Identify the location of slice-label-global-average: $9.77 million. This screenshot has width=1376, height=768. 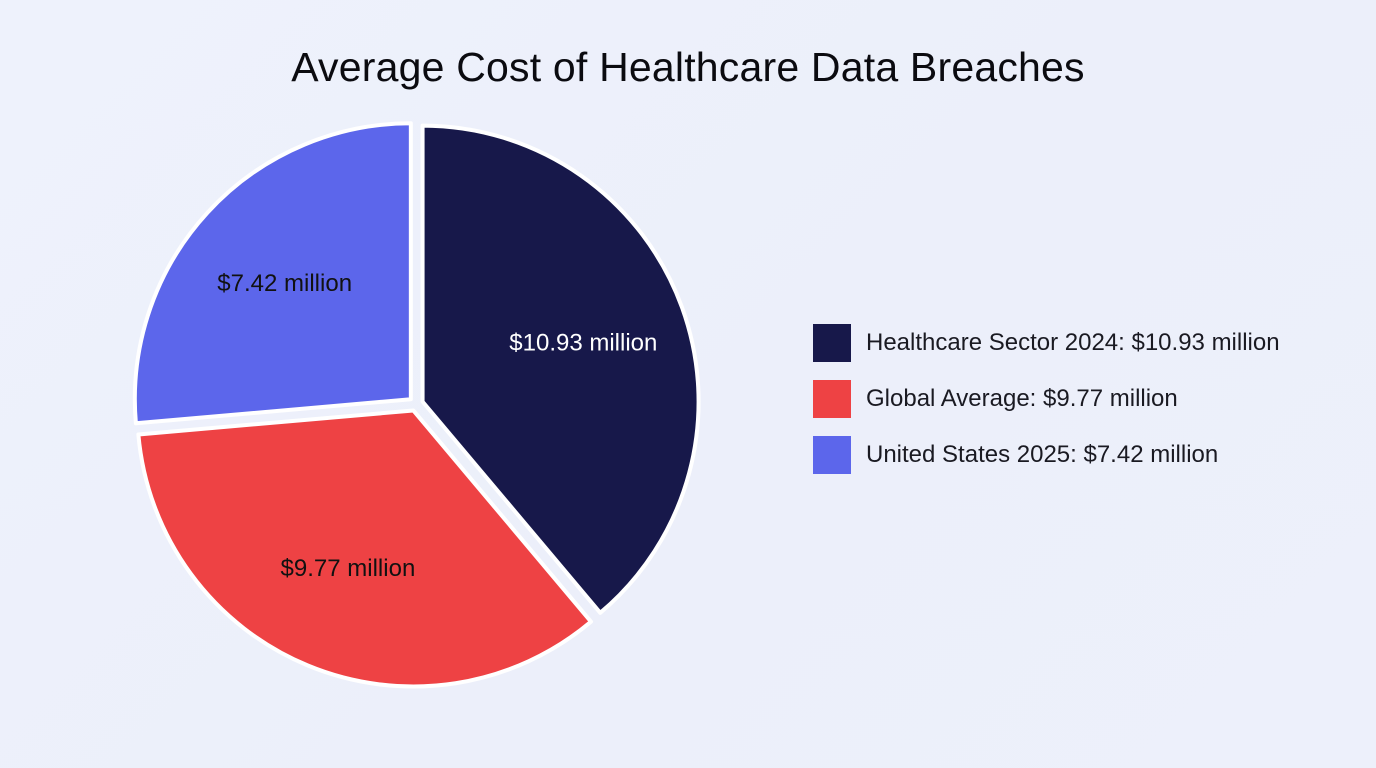
(348, 568).